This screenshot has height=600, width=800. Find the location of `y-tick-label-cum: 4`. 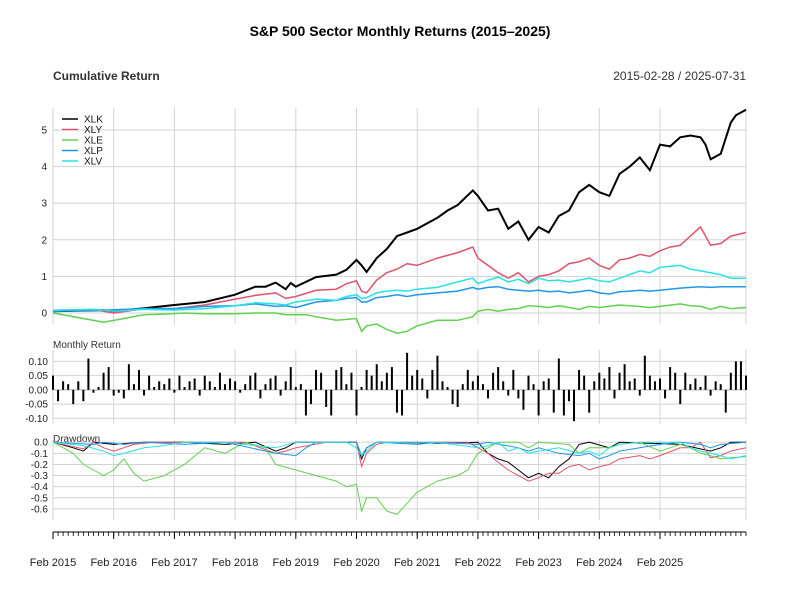

y-tick-label-cum: 4 is located at coordinates (44, 167).